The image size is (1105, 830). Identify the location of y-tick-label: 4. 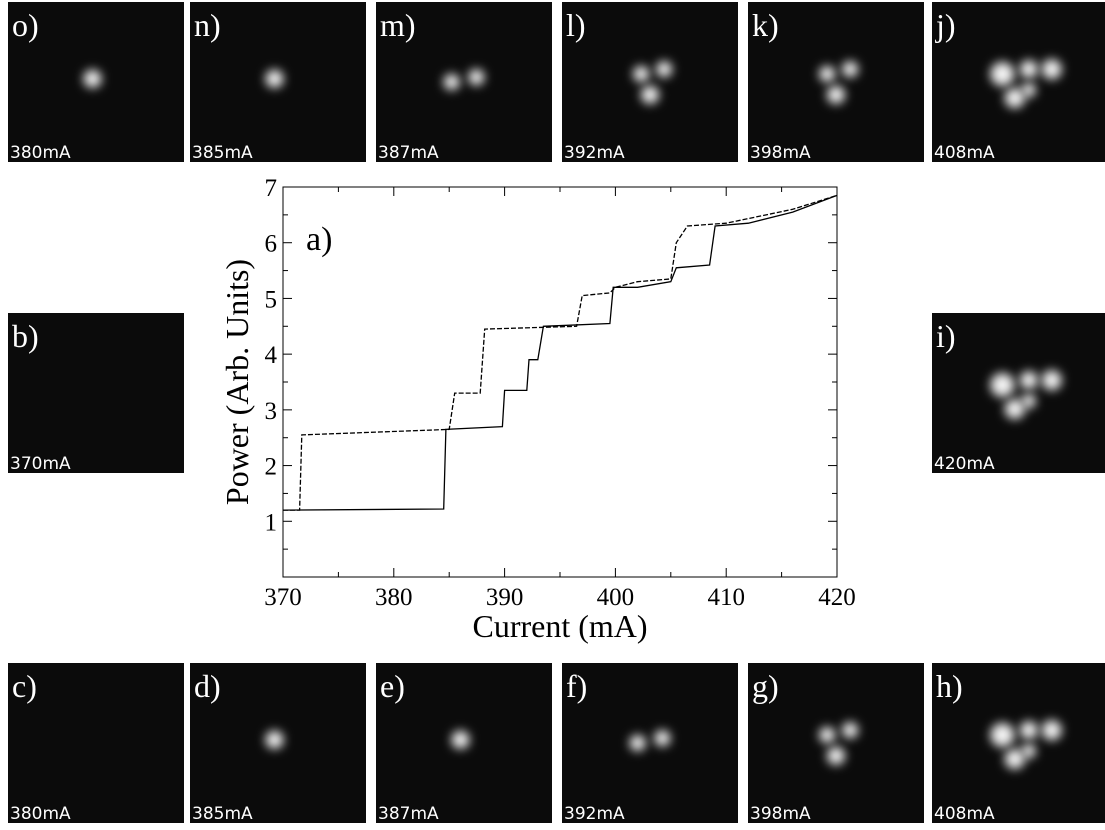
(271, 355).